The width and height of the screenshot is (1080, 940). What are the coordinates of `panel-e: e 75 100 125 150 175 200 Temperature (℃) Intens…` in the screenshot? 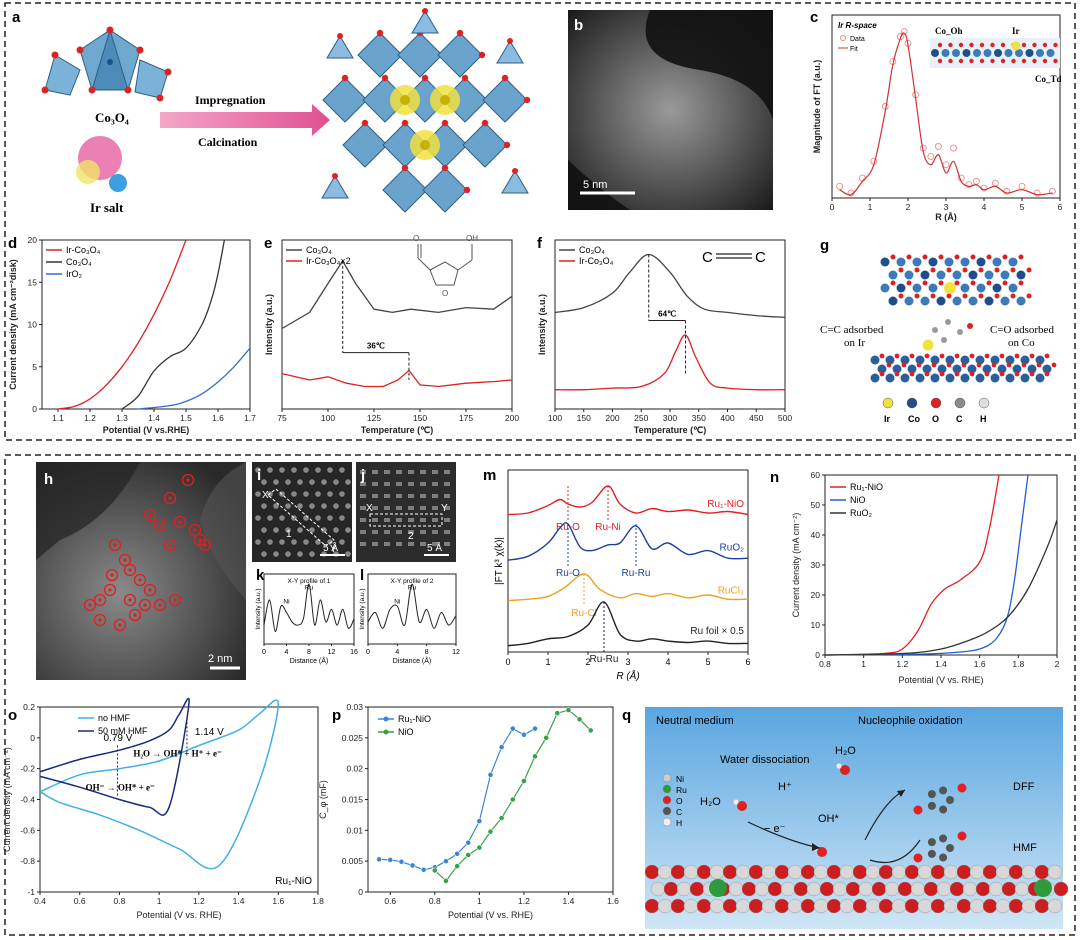 It's located at (391, 334).